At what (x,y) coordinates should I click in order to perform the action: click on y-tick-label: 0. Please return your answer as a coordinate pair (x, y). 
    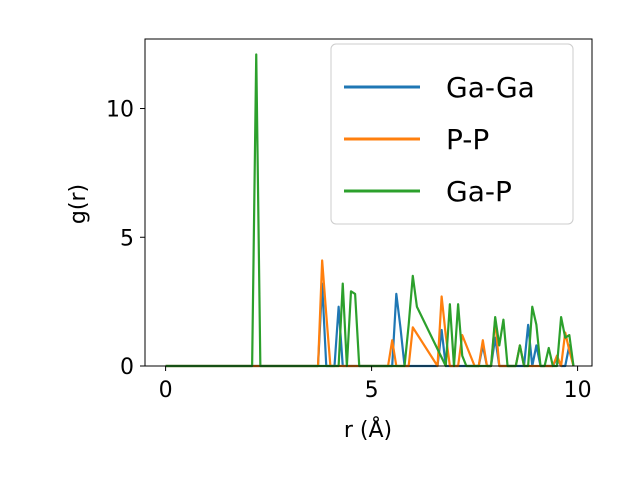
    Looking at the image, I should click on (127, 367).